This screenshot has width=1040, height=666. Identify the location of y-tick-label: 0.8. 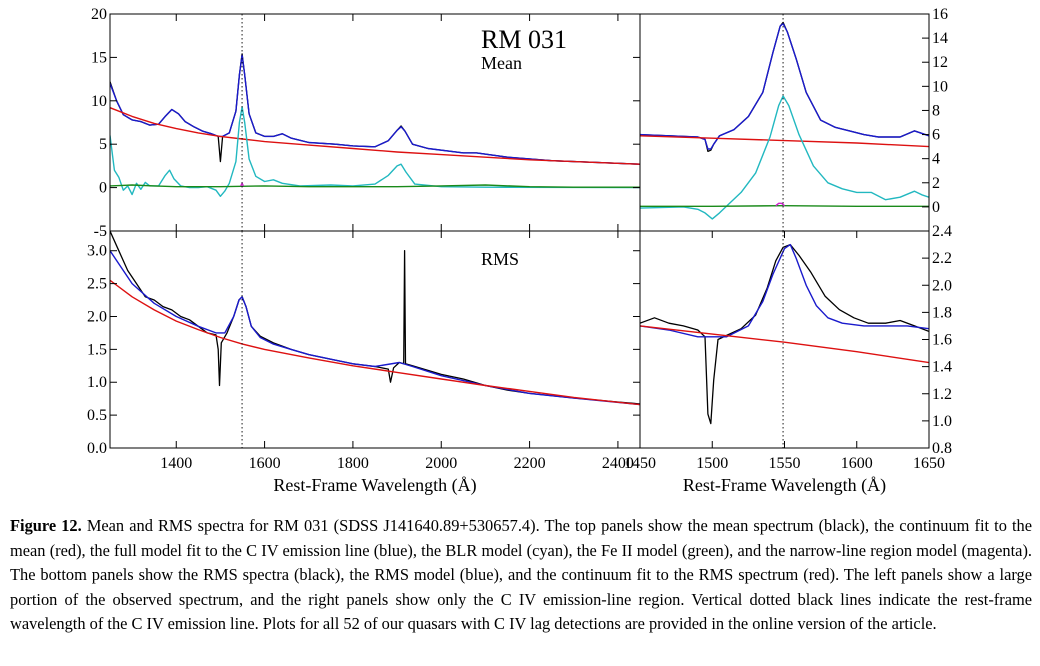
(942, 448).